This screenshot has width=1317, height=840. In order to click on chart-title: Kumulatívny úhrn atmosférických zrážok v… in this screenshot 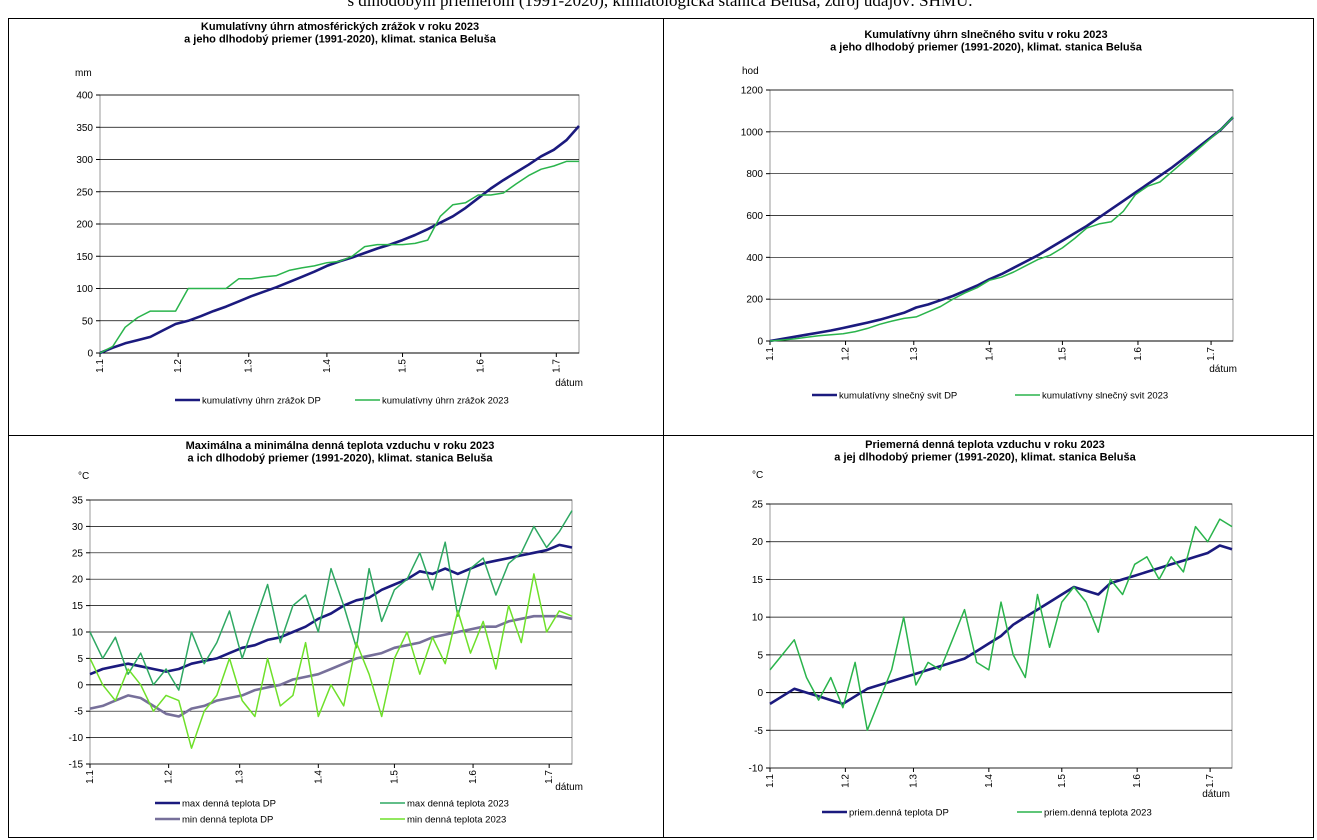, I will do `click(340, 27)`.